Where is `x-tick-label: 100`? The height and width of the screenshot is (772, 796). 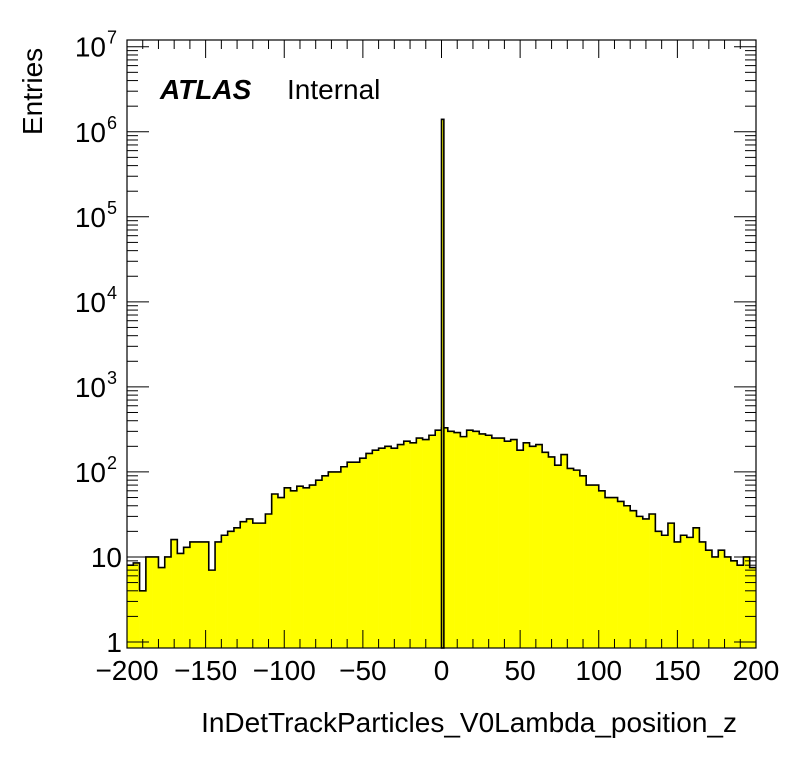 x-tick-label: 100 is located at coordinates (598, 670).